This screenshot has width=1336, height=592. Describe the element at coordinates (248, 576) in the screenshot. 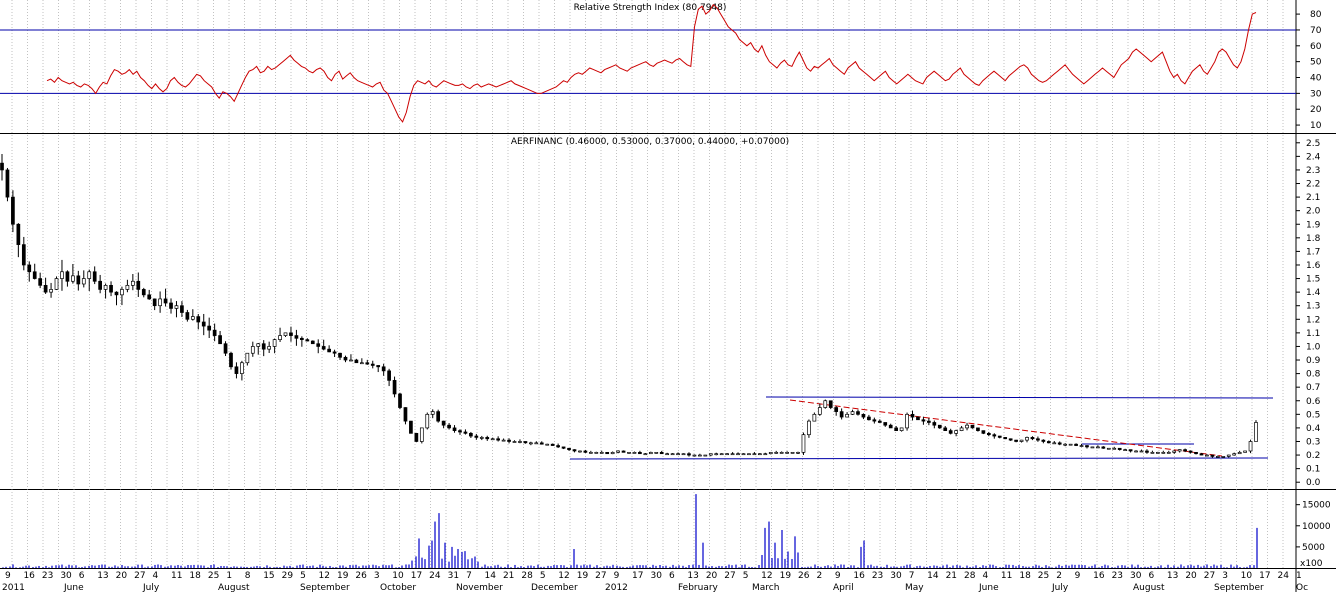

I see `x-day-label: 8` at that location.